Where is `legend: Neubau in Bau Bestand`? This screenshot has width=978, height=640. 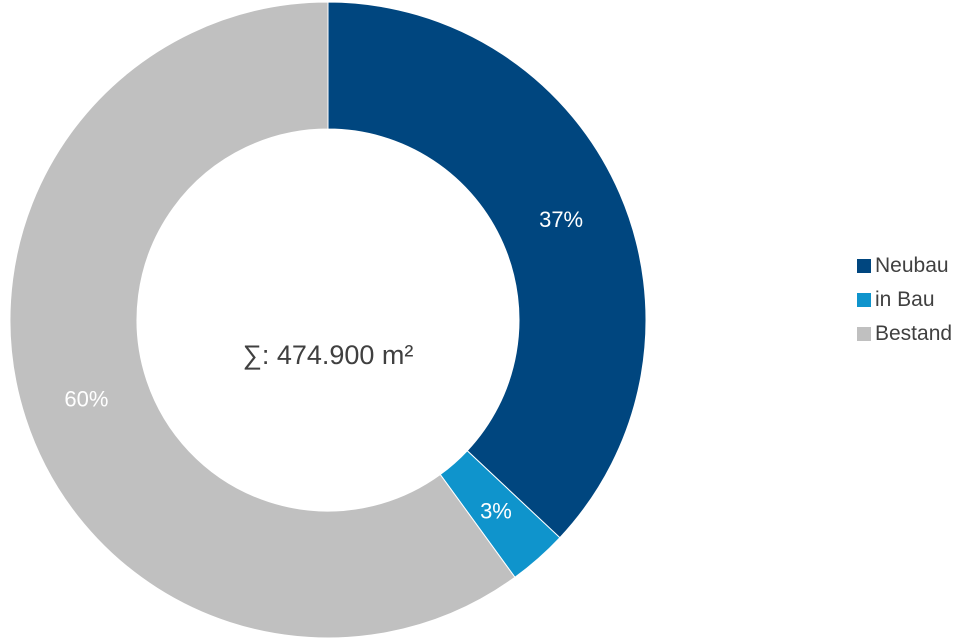
legend: Neubau in Bau Bestand is located at coordinates (904, 300).